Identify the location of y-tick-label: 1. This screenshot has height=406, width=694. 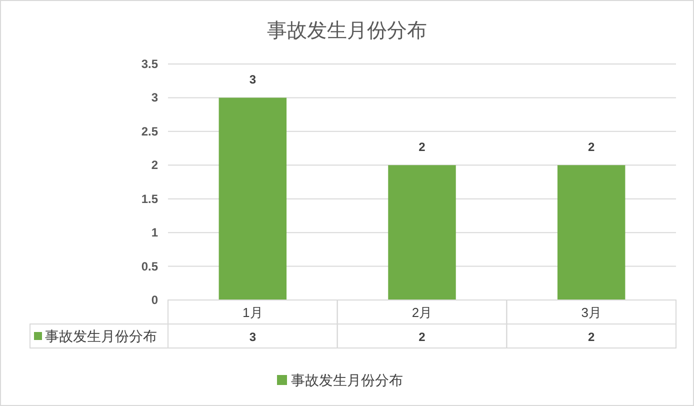
(154, 233).